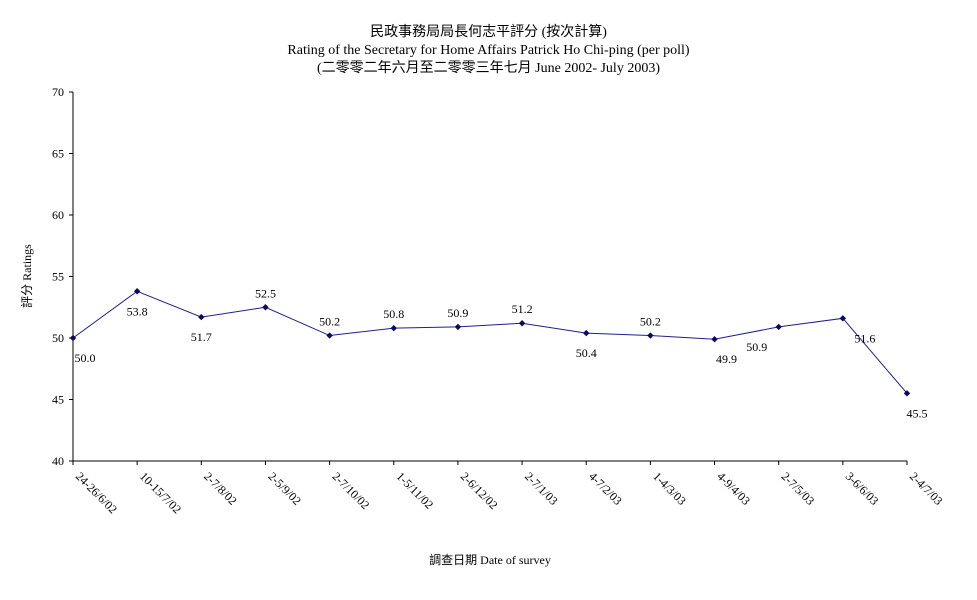 This screenshot has width=977, height=600. Describe the element at coordinates (488, 32) in the screenshot. I see `chart-title: 民政事務局局長何志平評分 (按次計算)` at that location.